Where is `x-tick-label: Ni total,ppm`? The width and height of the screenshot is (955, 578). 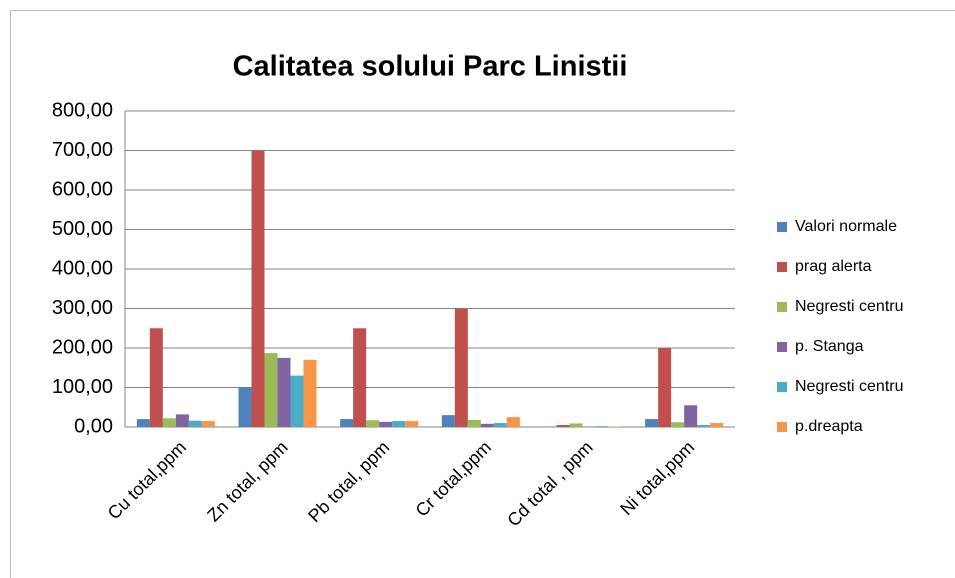 x-tick-label: Ni total,ppm is located at coordinates (657, 478).